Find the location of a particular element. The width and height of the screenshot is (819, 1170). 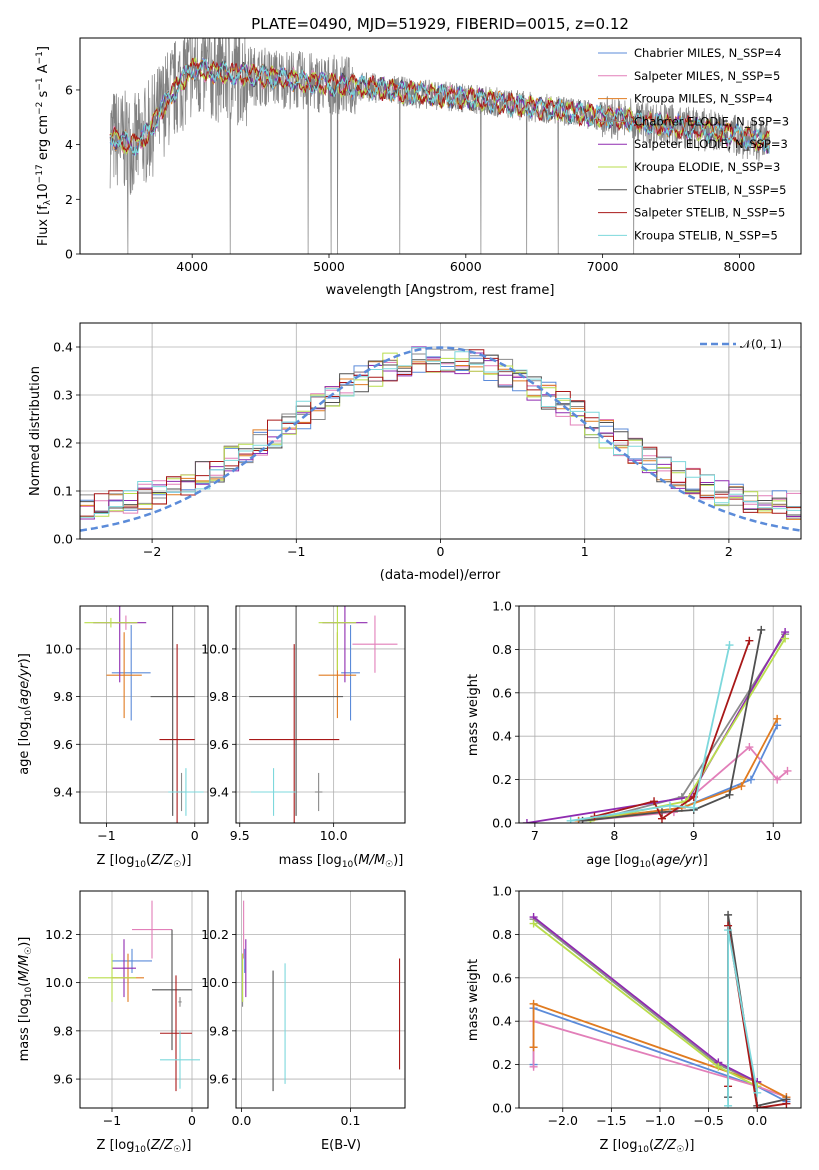

y-tick-label: 0.2 is located at coordinates (502, 779).